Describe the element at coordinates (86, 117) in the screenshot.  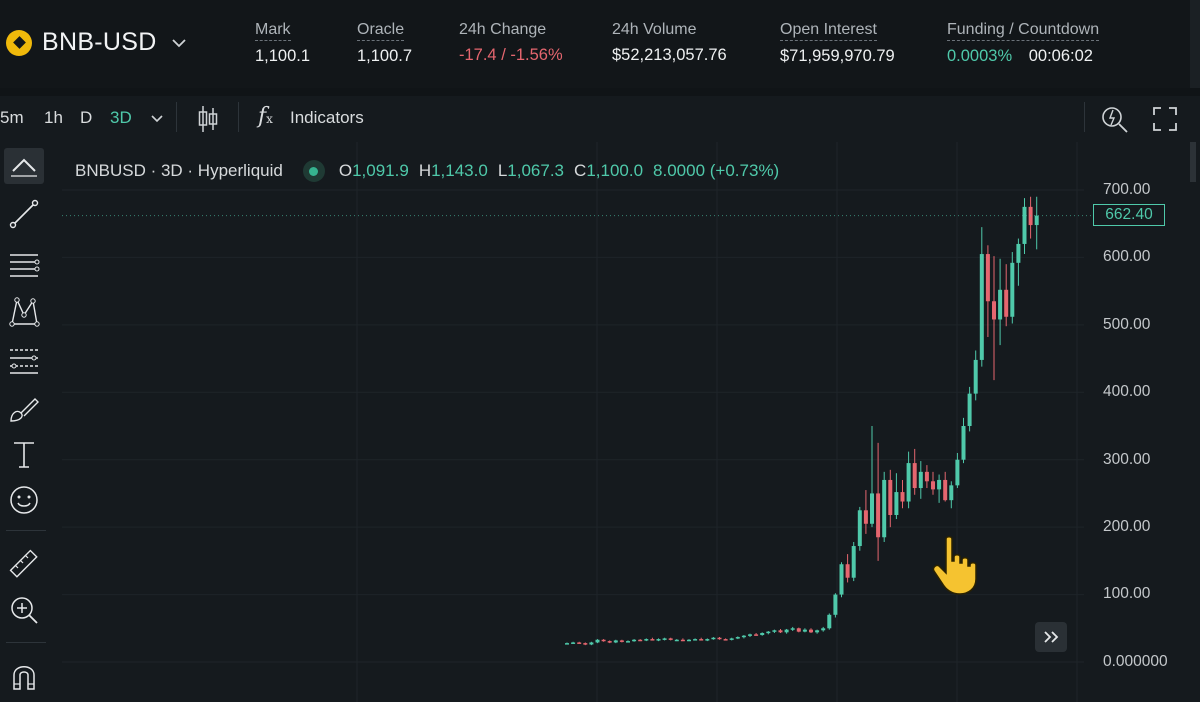
I see `interval-d: D` at that location.